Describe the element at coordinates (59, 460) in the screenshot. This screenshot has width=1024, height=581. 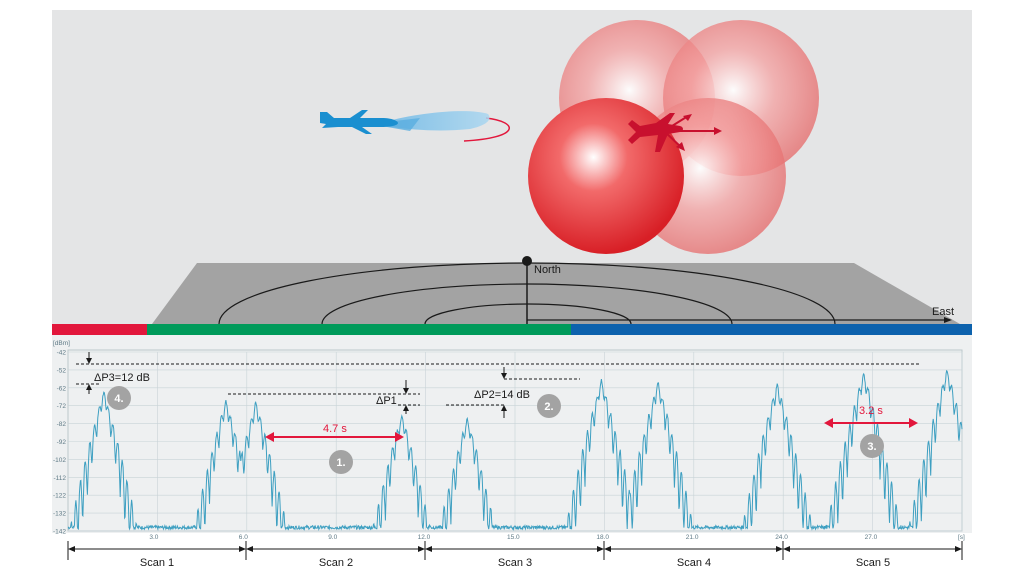
I see `y-tick-label: -102` at that location.